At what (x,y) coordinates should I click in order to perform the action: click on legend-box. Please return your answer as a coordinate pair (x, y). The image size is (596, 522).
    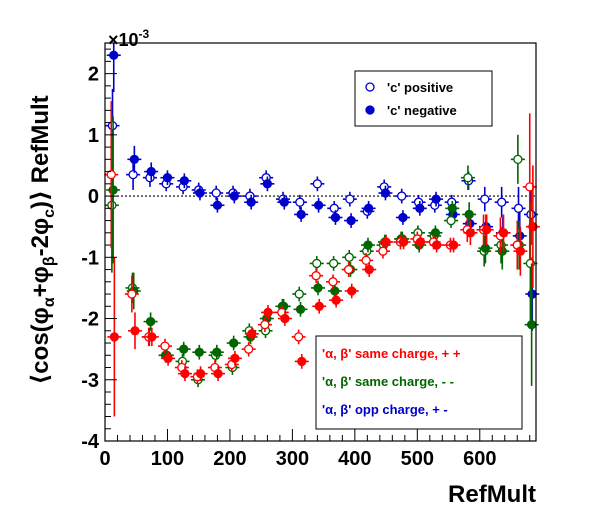
    Looking at the image, I should click on (423, 98).